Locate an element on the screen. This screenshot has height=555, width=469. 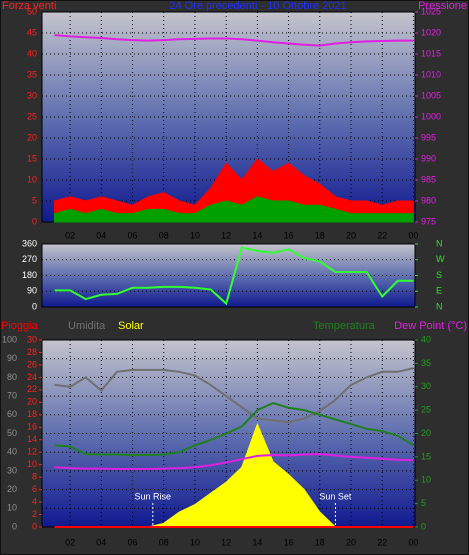
y2-tick-label: 1000 is located at coordinates (431, 116).